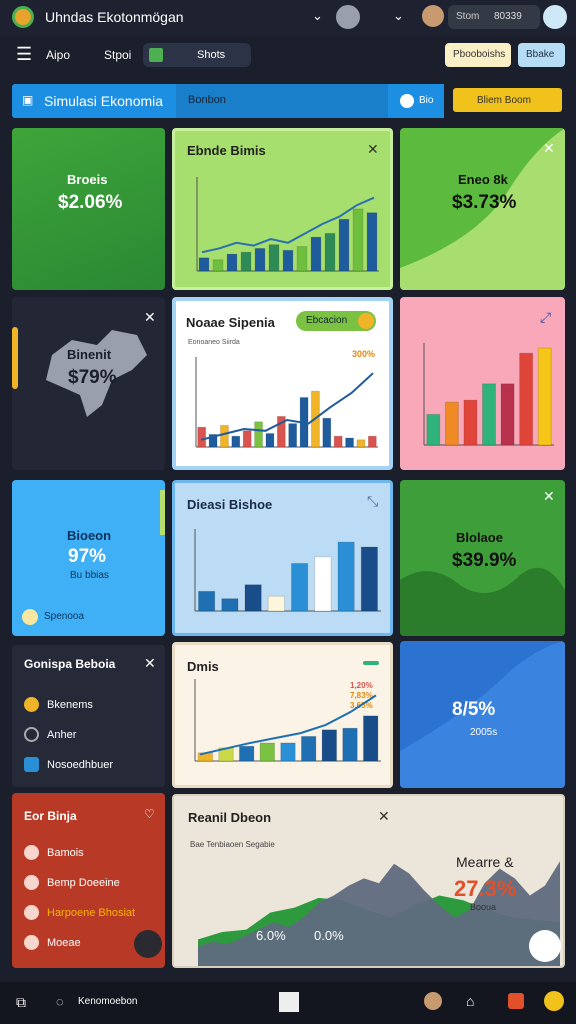  I want to click on button-label: Bliem Boom, so click(504, 100).